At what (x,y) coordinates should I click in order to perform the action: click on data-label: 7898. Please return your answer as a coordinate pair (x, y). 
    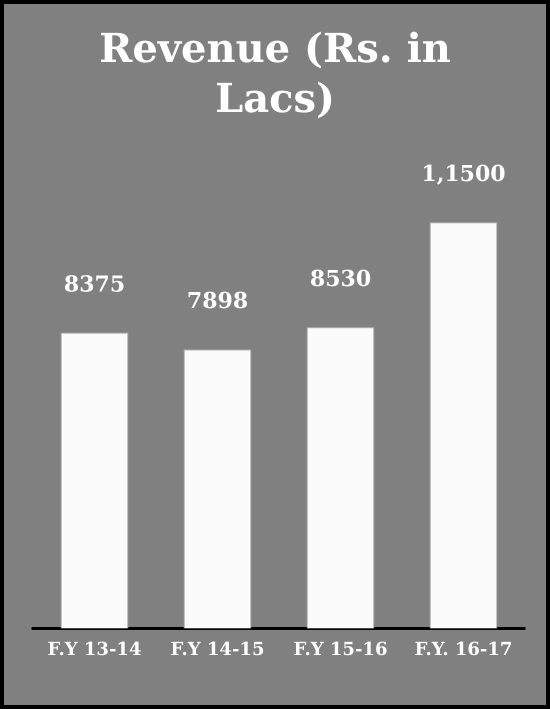
    Looking at the image, I should click on (217, 301).